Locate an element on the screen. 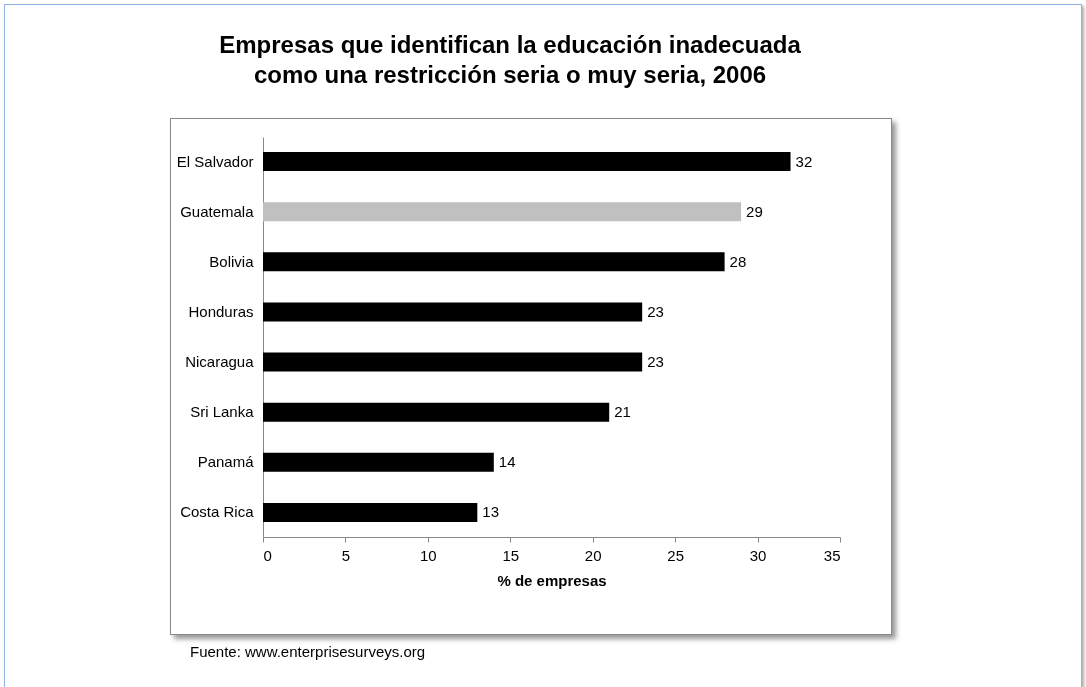 This screenshot has height=687, width=1086. y-tick-label: Sri Lanka is located at coordinates (222, 412).